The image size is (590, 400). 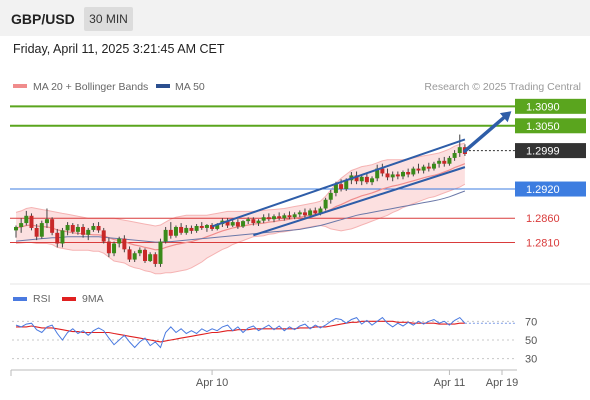 I want to click on symbol-title: GBP/USD, so click(x=43, y=19).